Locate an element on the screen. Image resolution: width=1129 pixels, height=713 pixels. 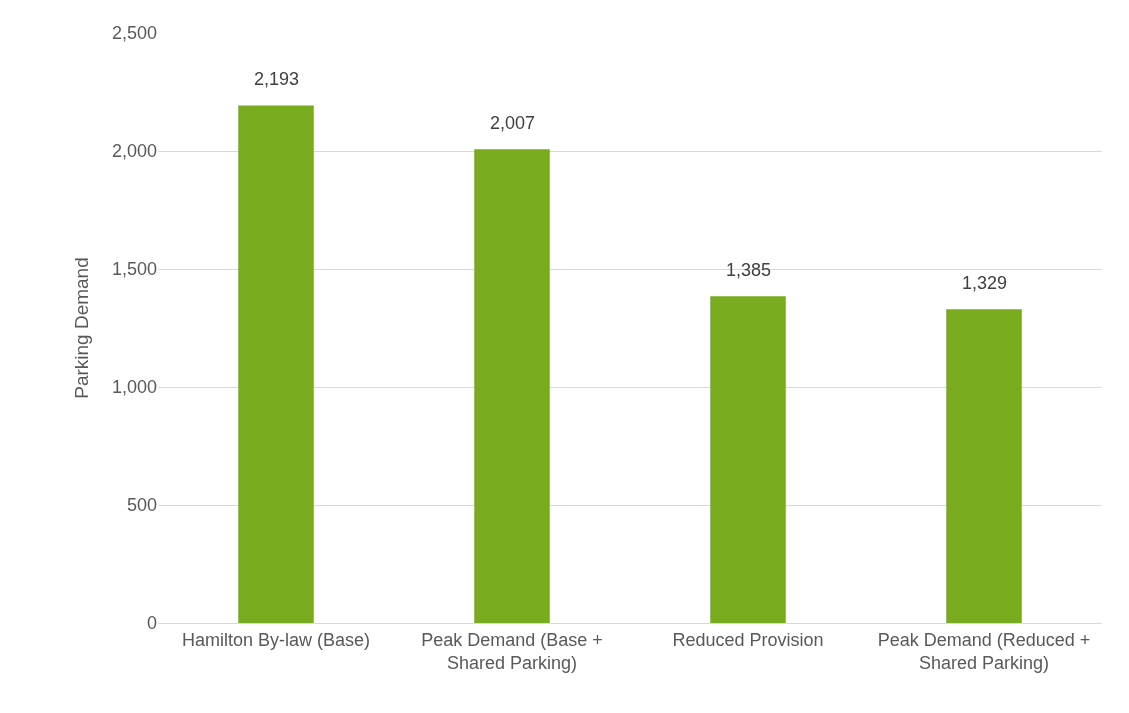
y-tick-label: 0 is located at coordinates (151, 623).